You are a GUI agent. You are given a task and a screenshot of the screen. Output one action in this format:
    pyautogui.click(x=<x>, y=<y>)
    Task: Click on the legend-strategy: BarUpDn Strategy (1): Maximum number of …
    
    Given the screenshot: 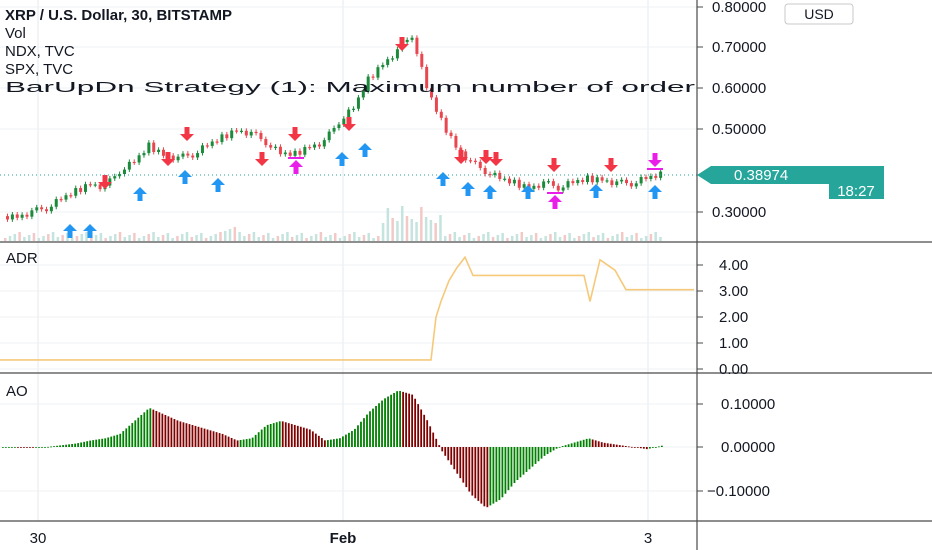 What is the action you would take?
    pyautogui.click(x=350, y=87)
    